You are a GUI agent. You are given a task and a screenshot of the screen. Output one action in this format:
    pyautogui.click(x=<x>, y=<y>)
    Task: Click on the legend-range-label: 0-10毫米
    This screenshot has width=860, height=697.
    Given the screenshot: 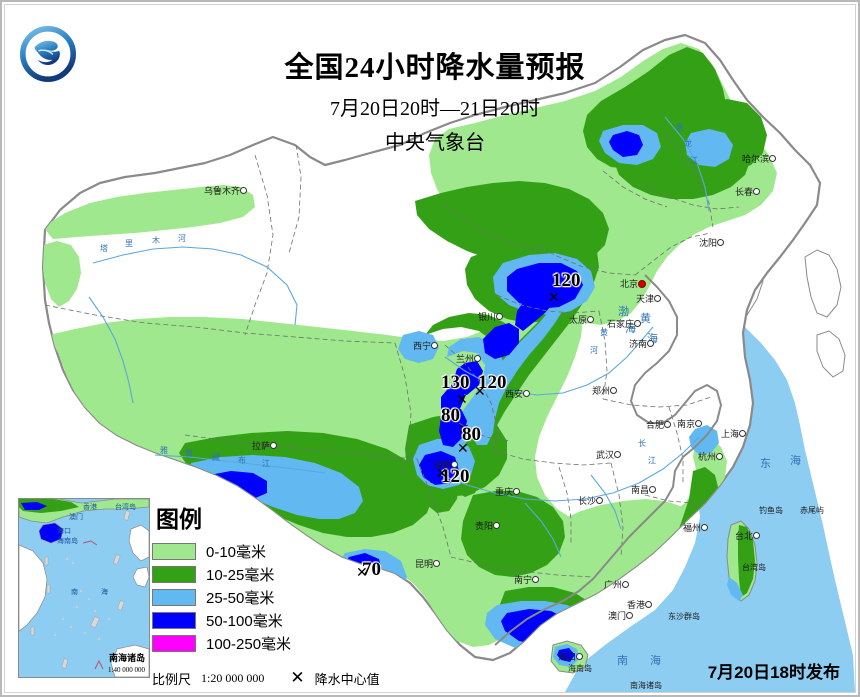 What is the action you would take?
    pyautogui.click(x=236, y=552)
    